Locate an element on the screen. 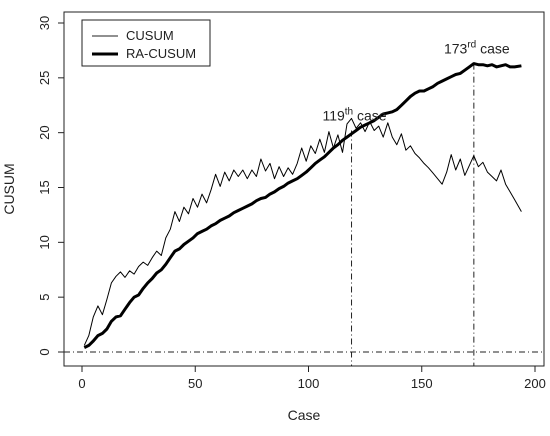  x-axis-title: Case is located at coordinates (304, 415).